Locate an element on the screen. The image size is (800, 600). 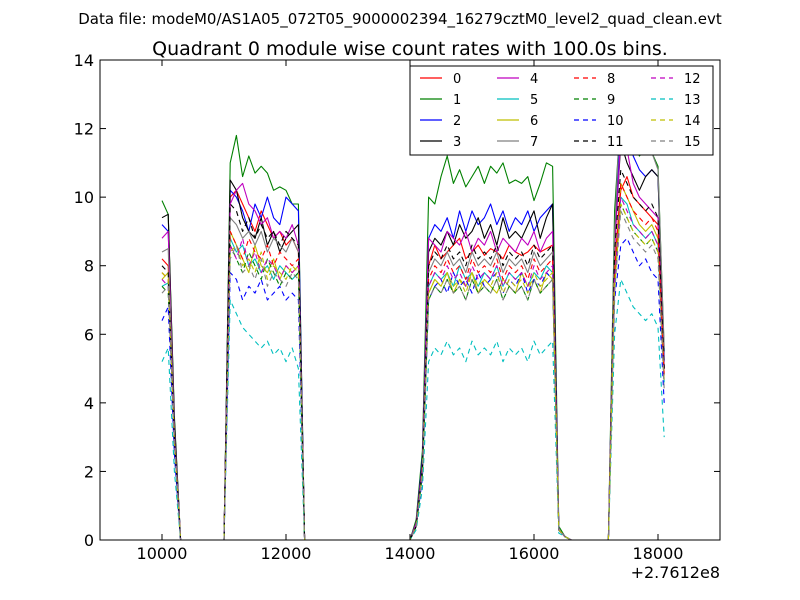
legend-label: 3 is located at coordinates (457, 142).